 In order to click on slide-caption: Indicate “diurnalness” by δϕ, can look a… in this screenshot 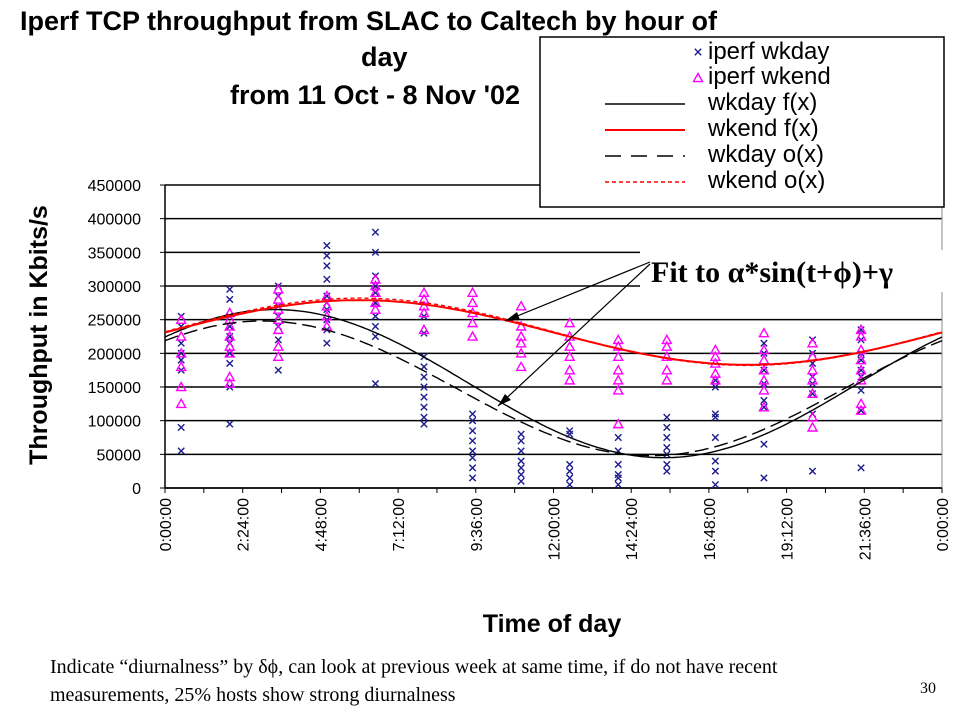, I will do `click(414, 681)`.